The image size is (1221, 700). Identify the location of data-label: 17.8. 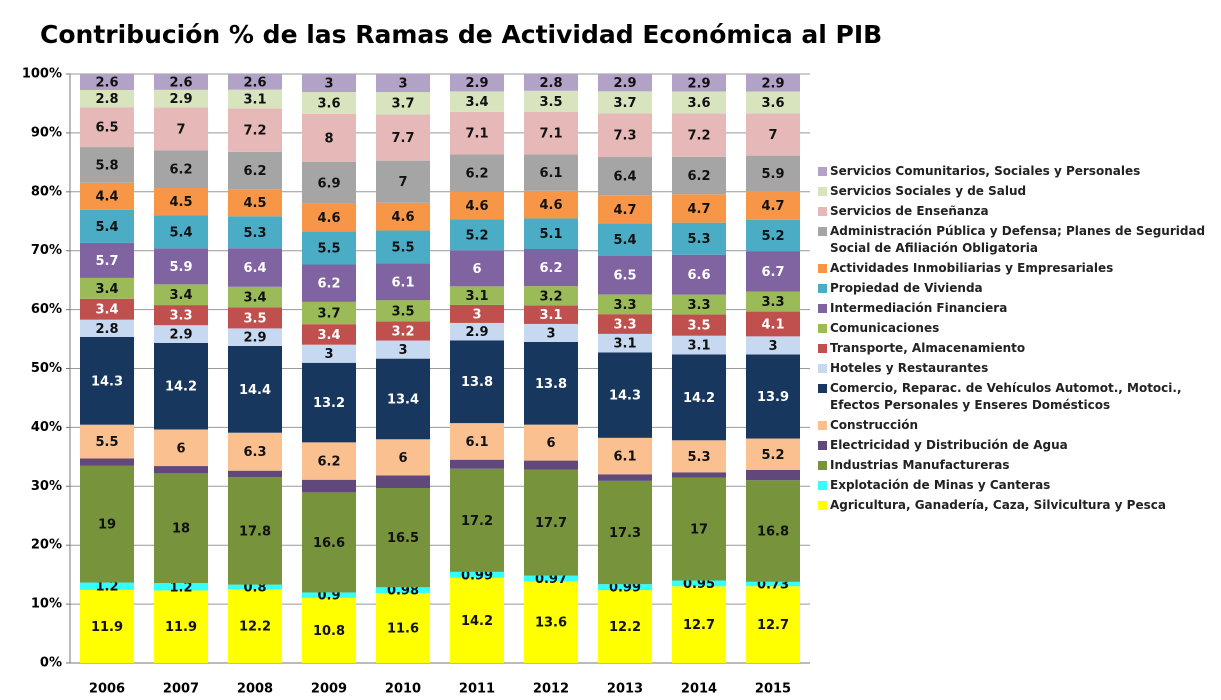
(255, 531).